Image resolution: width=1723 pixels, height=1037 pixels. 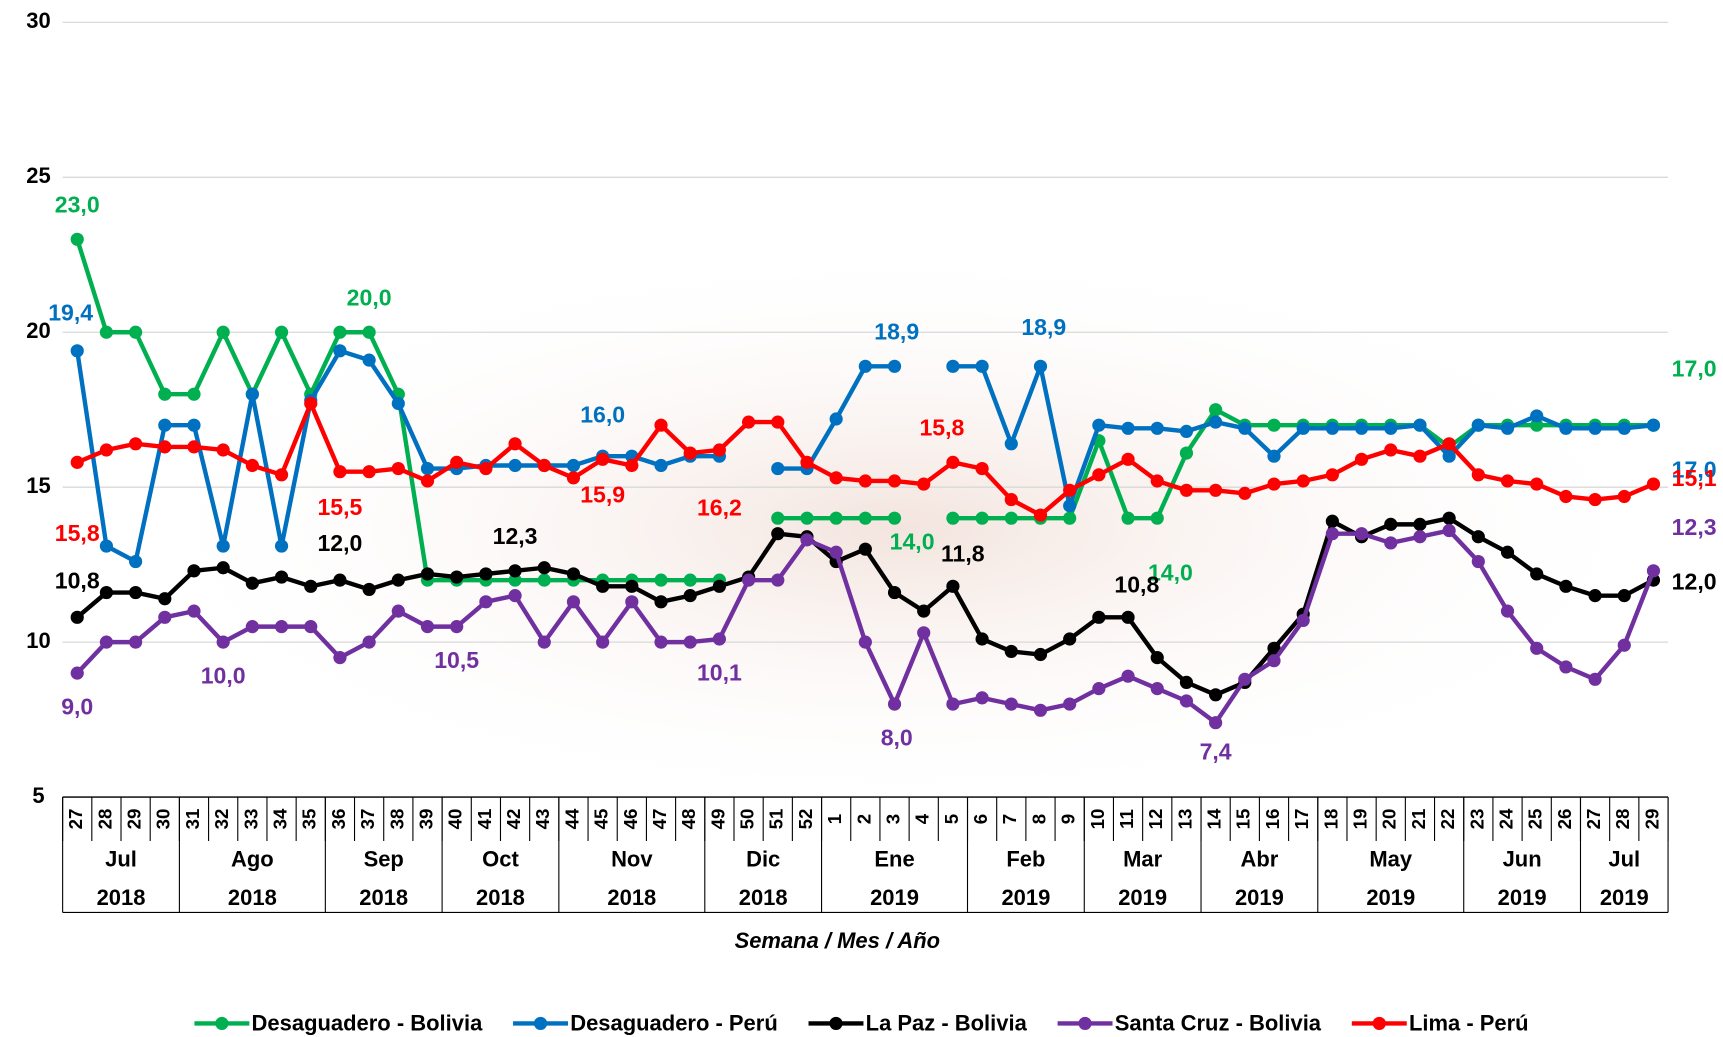 I want to click on x-tick-label: 1, so click(x=834, y=819).